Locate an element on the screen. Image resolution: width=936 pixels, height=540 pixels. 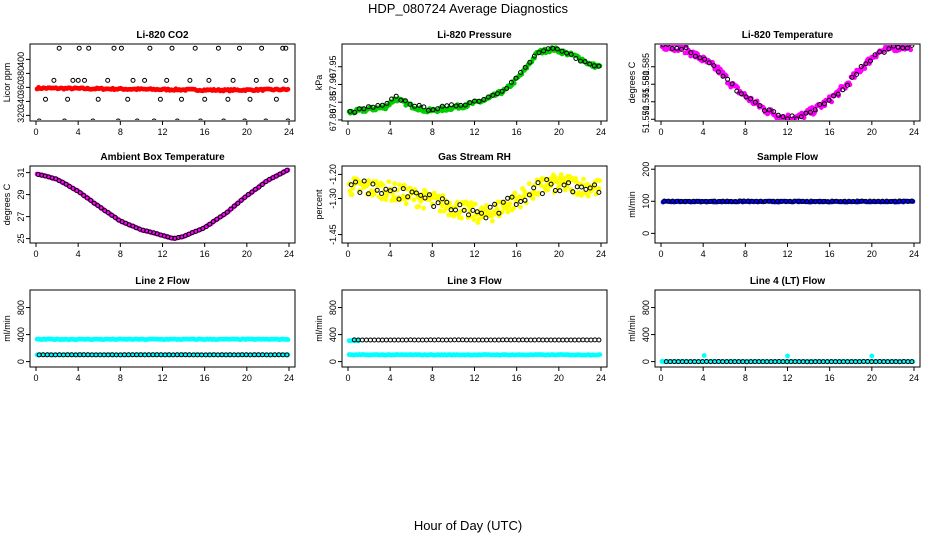
y-tick-label: 67.85 is located at coordinates (333, 102).